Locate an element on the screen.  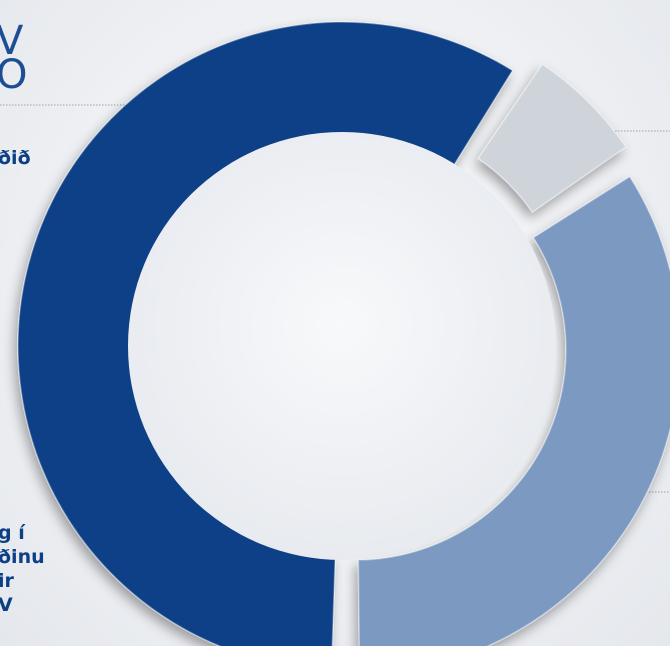
cropped-text-fragment: g í is located at coordinates (12, 533).